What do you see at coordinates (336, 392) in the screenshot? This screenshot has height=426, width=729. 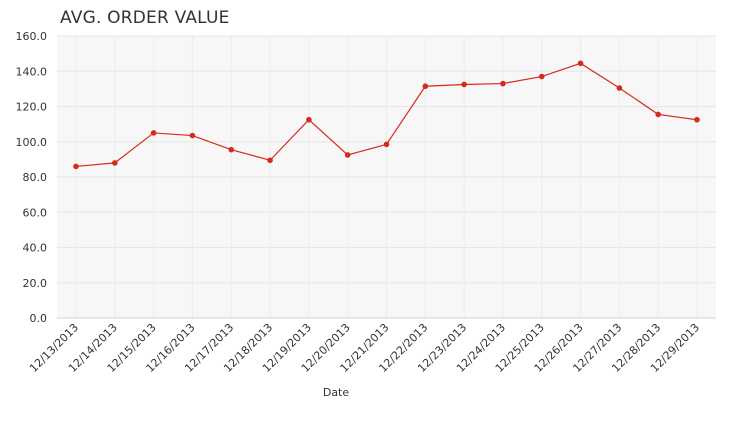 I see `x-axis-label: Date` at bounding box center [336, 392].